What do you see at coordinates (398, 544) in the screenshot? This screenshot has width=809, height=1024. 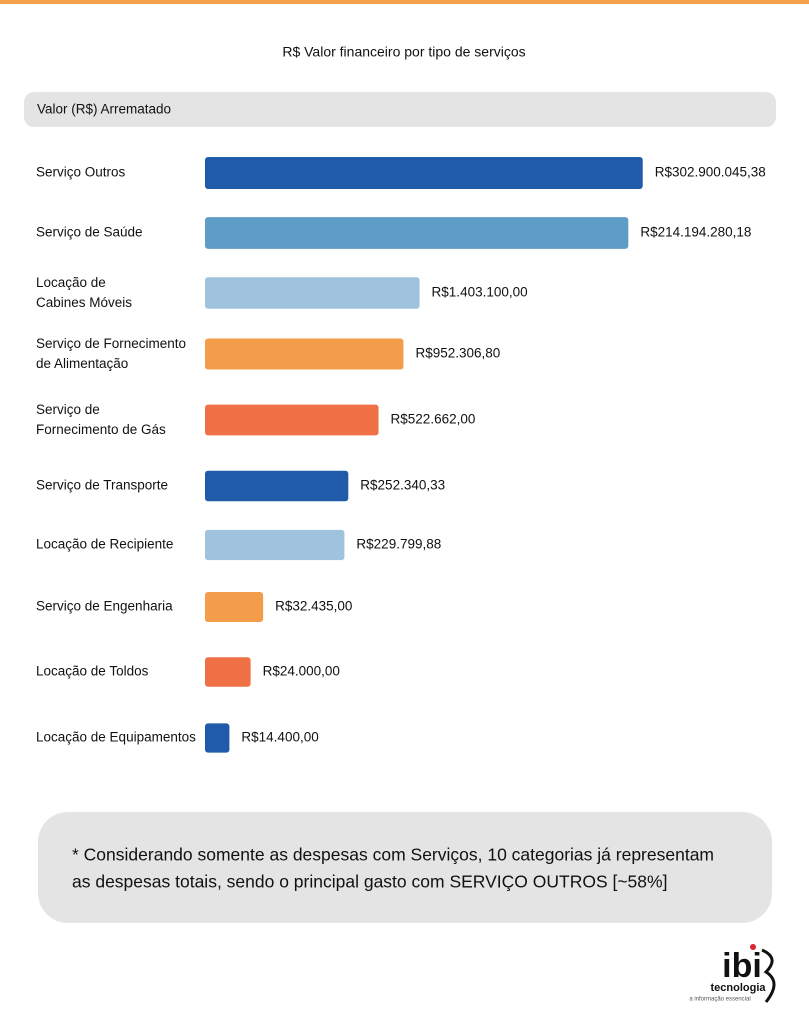 I see `value-label: R$229.799,88` at bounding box center [398, 544].